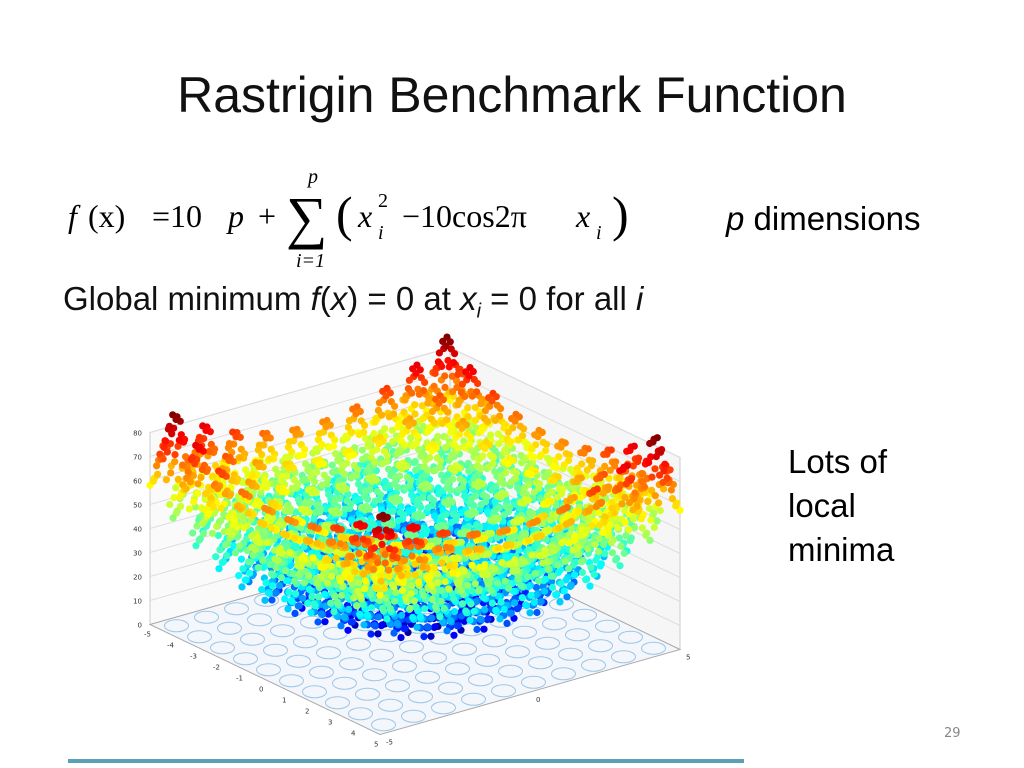 The width and height of the screenshot is (1024, 768). Describe the element at coordinates (344, 214) in the screenshot. I see `paren: (` at that location.